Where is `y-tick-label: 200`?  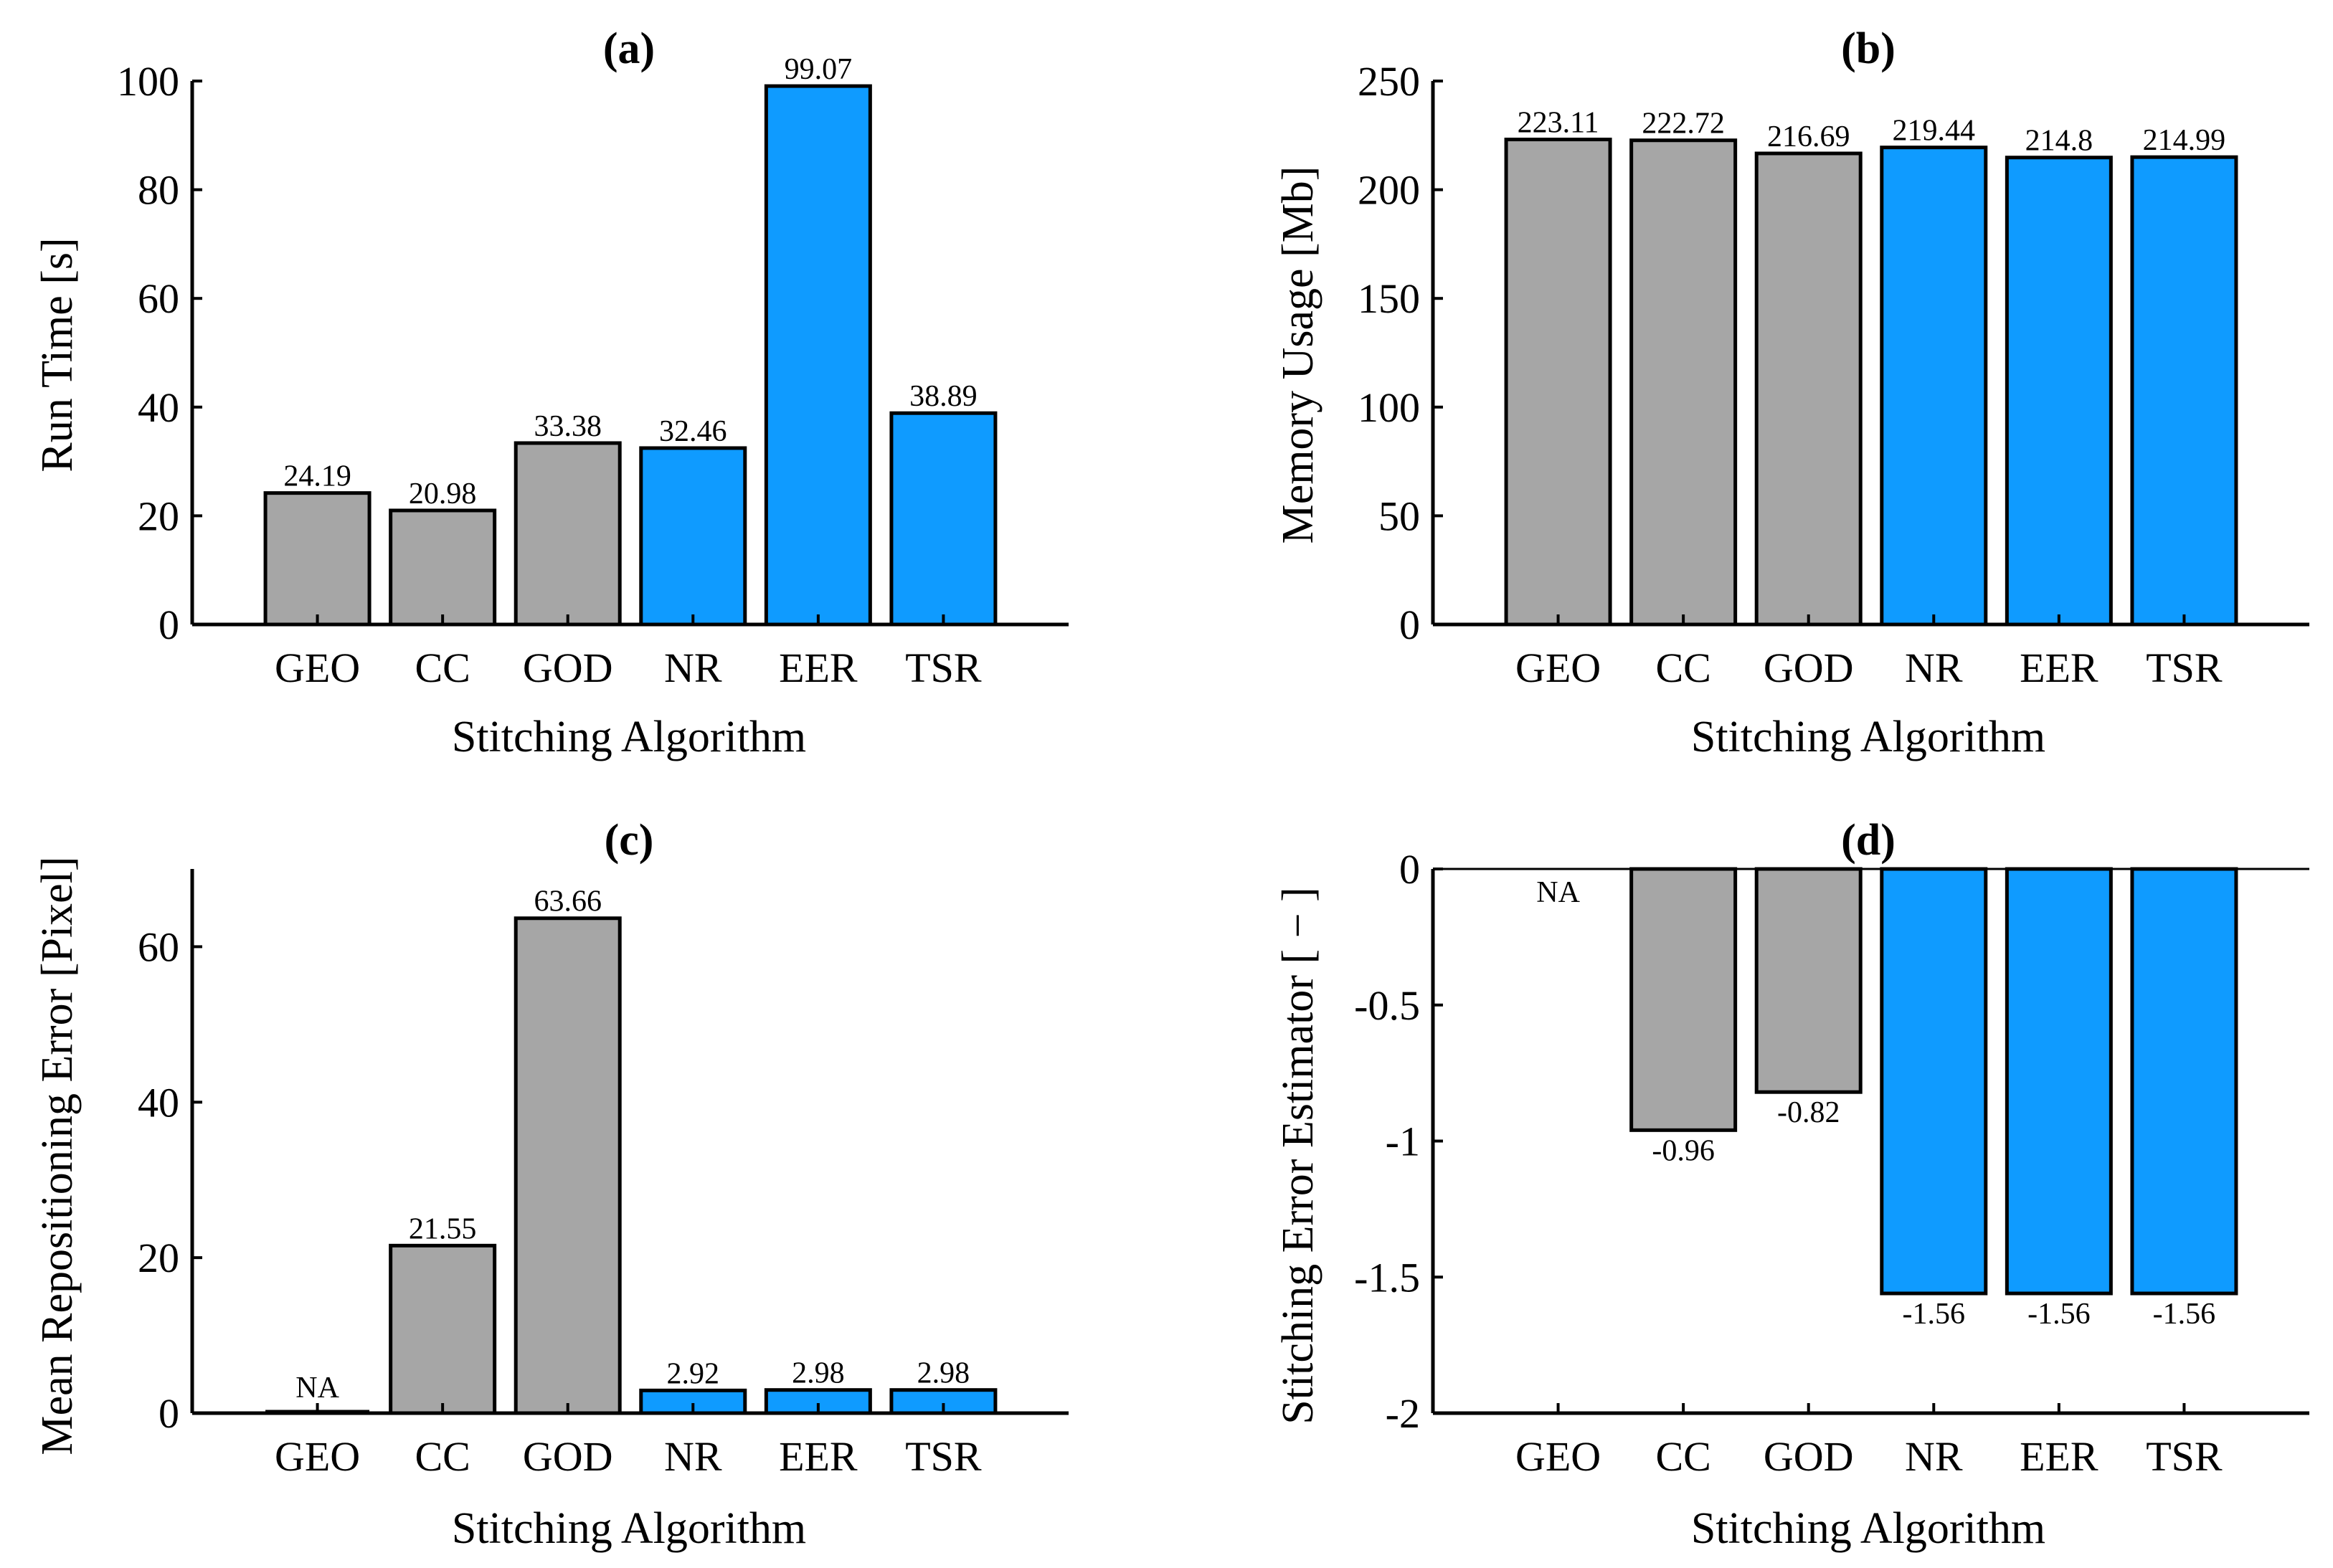 y-tick-label: 200 is located at coordinates (1389, 190).